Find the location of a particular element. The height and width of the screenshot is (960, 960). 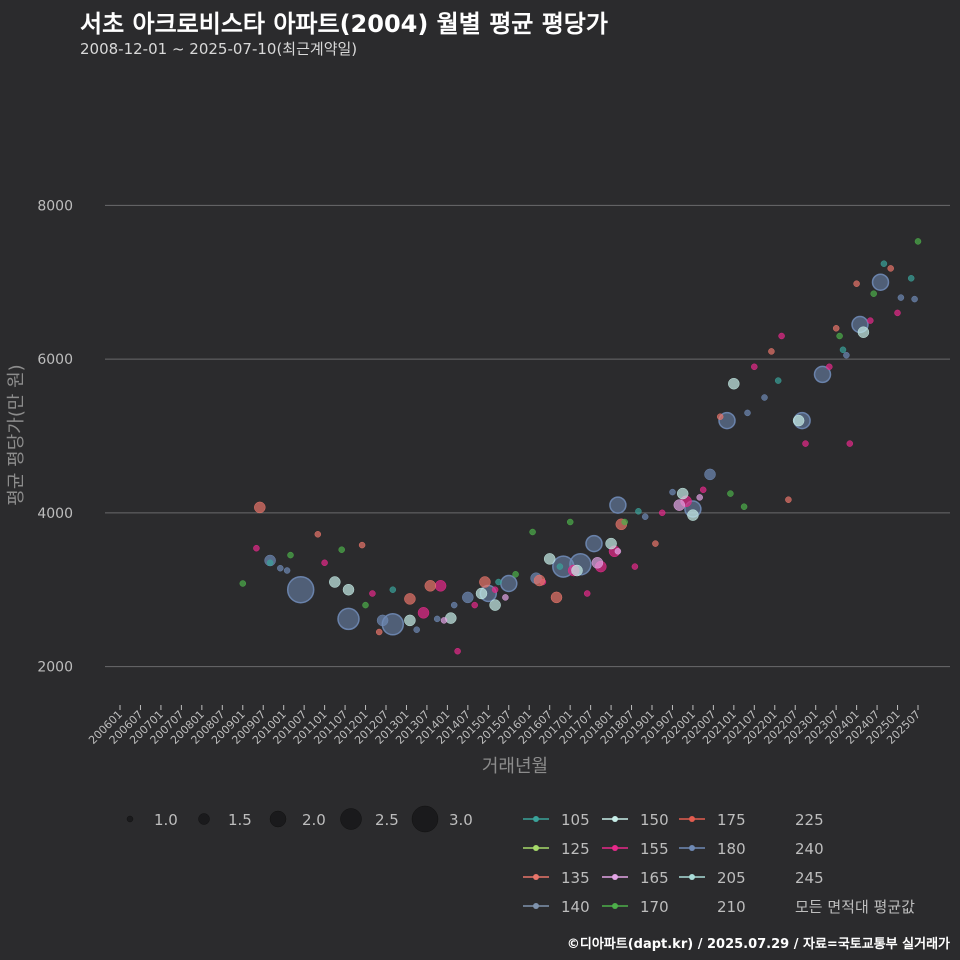

area-legend-label: 140 is located at coordinates (575, 907).